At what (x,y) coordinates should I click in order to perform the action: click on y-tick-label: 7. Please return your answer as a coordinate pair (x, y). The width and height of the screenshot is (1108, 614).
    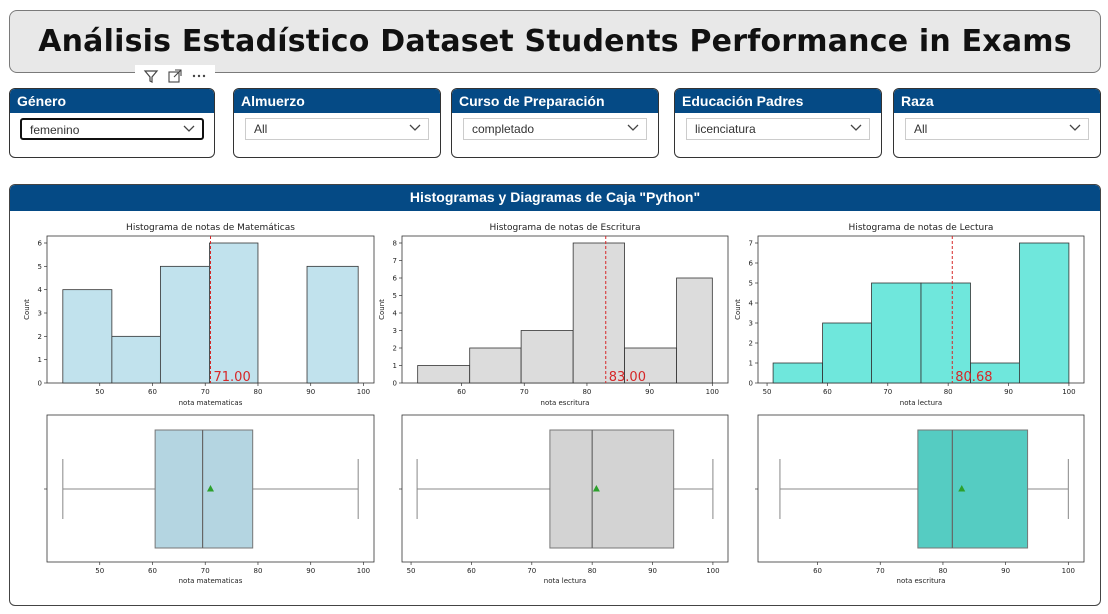
    Looking at the image, I should click on (751, 244).